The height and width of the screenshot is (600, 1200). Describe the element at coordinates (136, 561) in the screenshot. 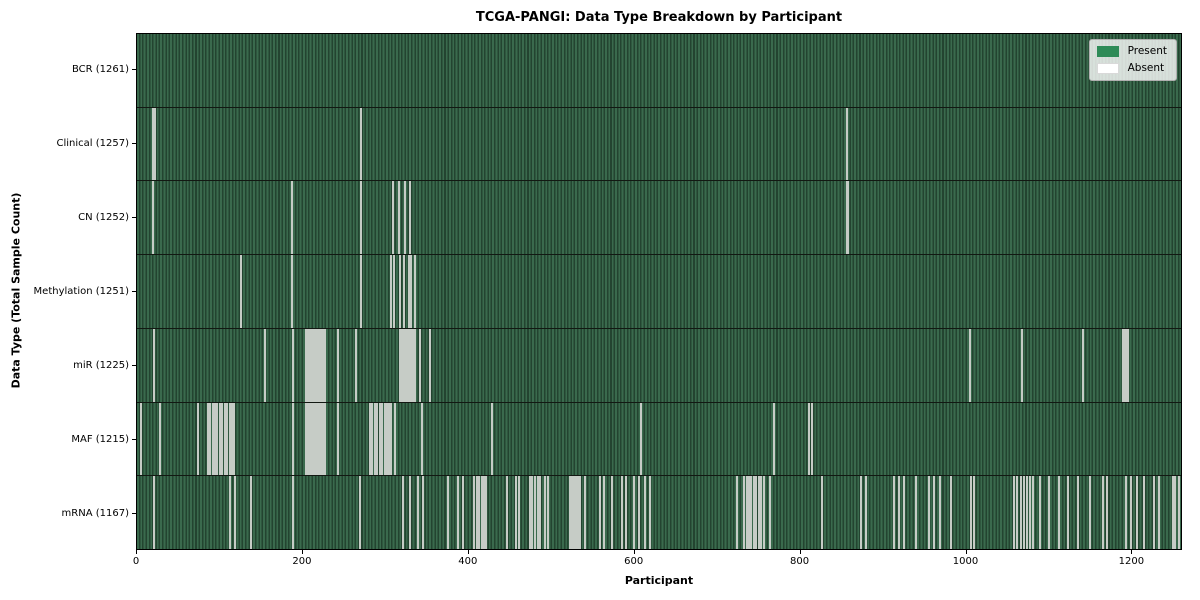

I see `x-tick-label-0: 0` at that location.